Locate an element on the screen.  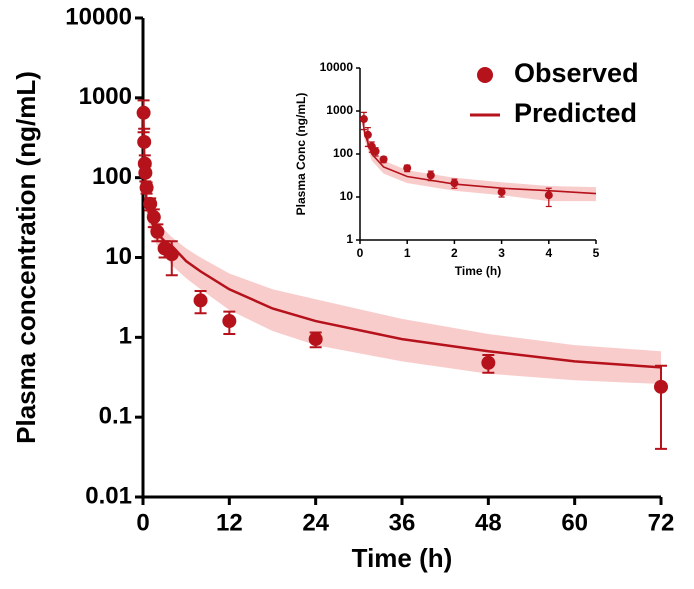
x-tick-label: 5 is located at coordinates (596, 253).